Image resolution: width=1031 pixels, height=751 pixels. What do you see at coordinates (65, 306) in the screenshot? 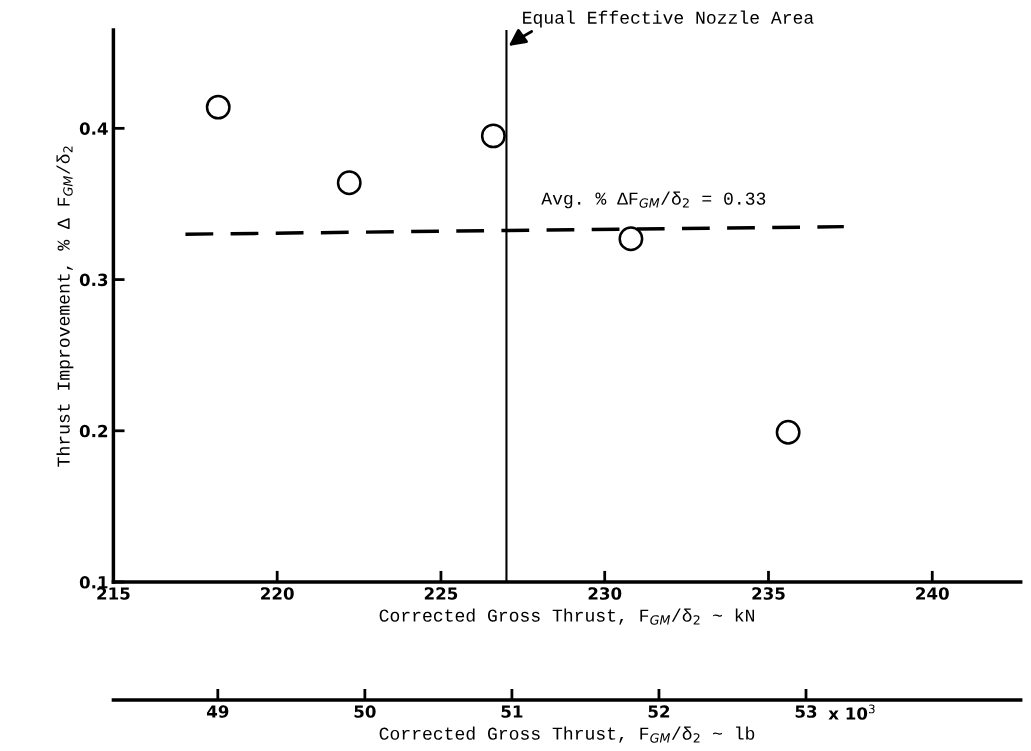
I see `y-axis-title: Thrust Improvement, % Δ F$_{GM}$/δ$_{2}$` at bounding box center [65, 306].